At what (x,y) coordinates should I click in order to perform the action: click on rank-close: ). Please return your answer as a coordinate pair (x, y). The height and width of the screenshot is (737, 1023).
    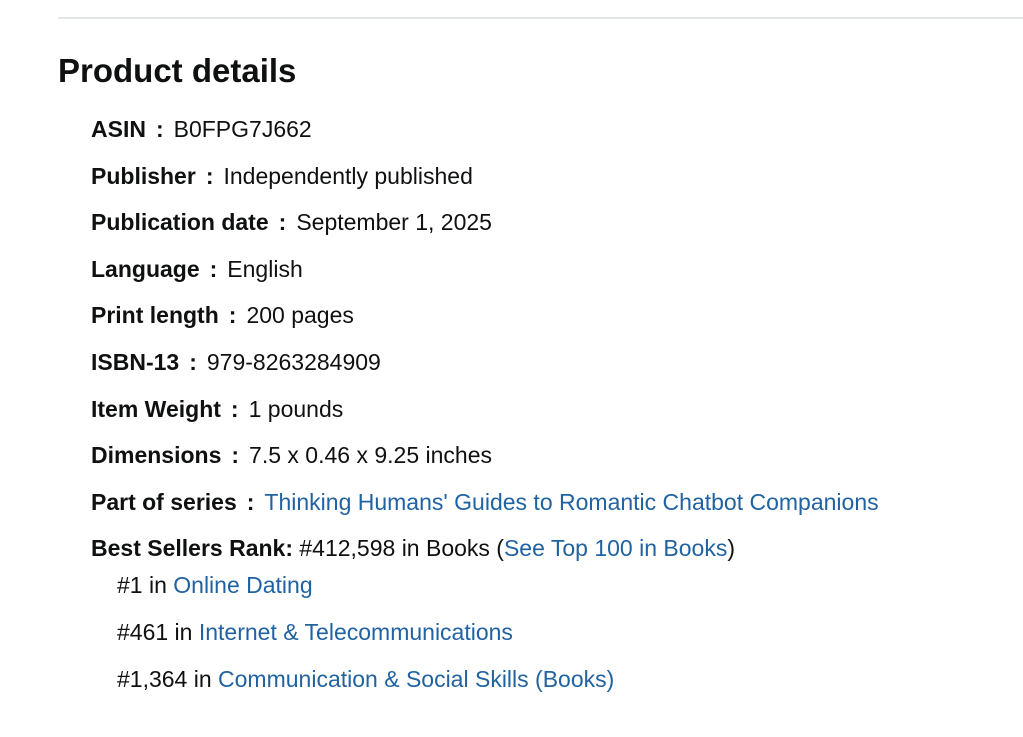
    Looking at the image, I should click on (731, 548).